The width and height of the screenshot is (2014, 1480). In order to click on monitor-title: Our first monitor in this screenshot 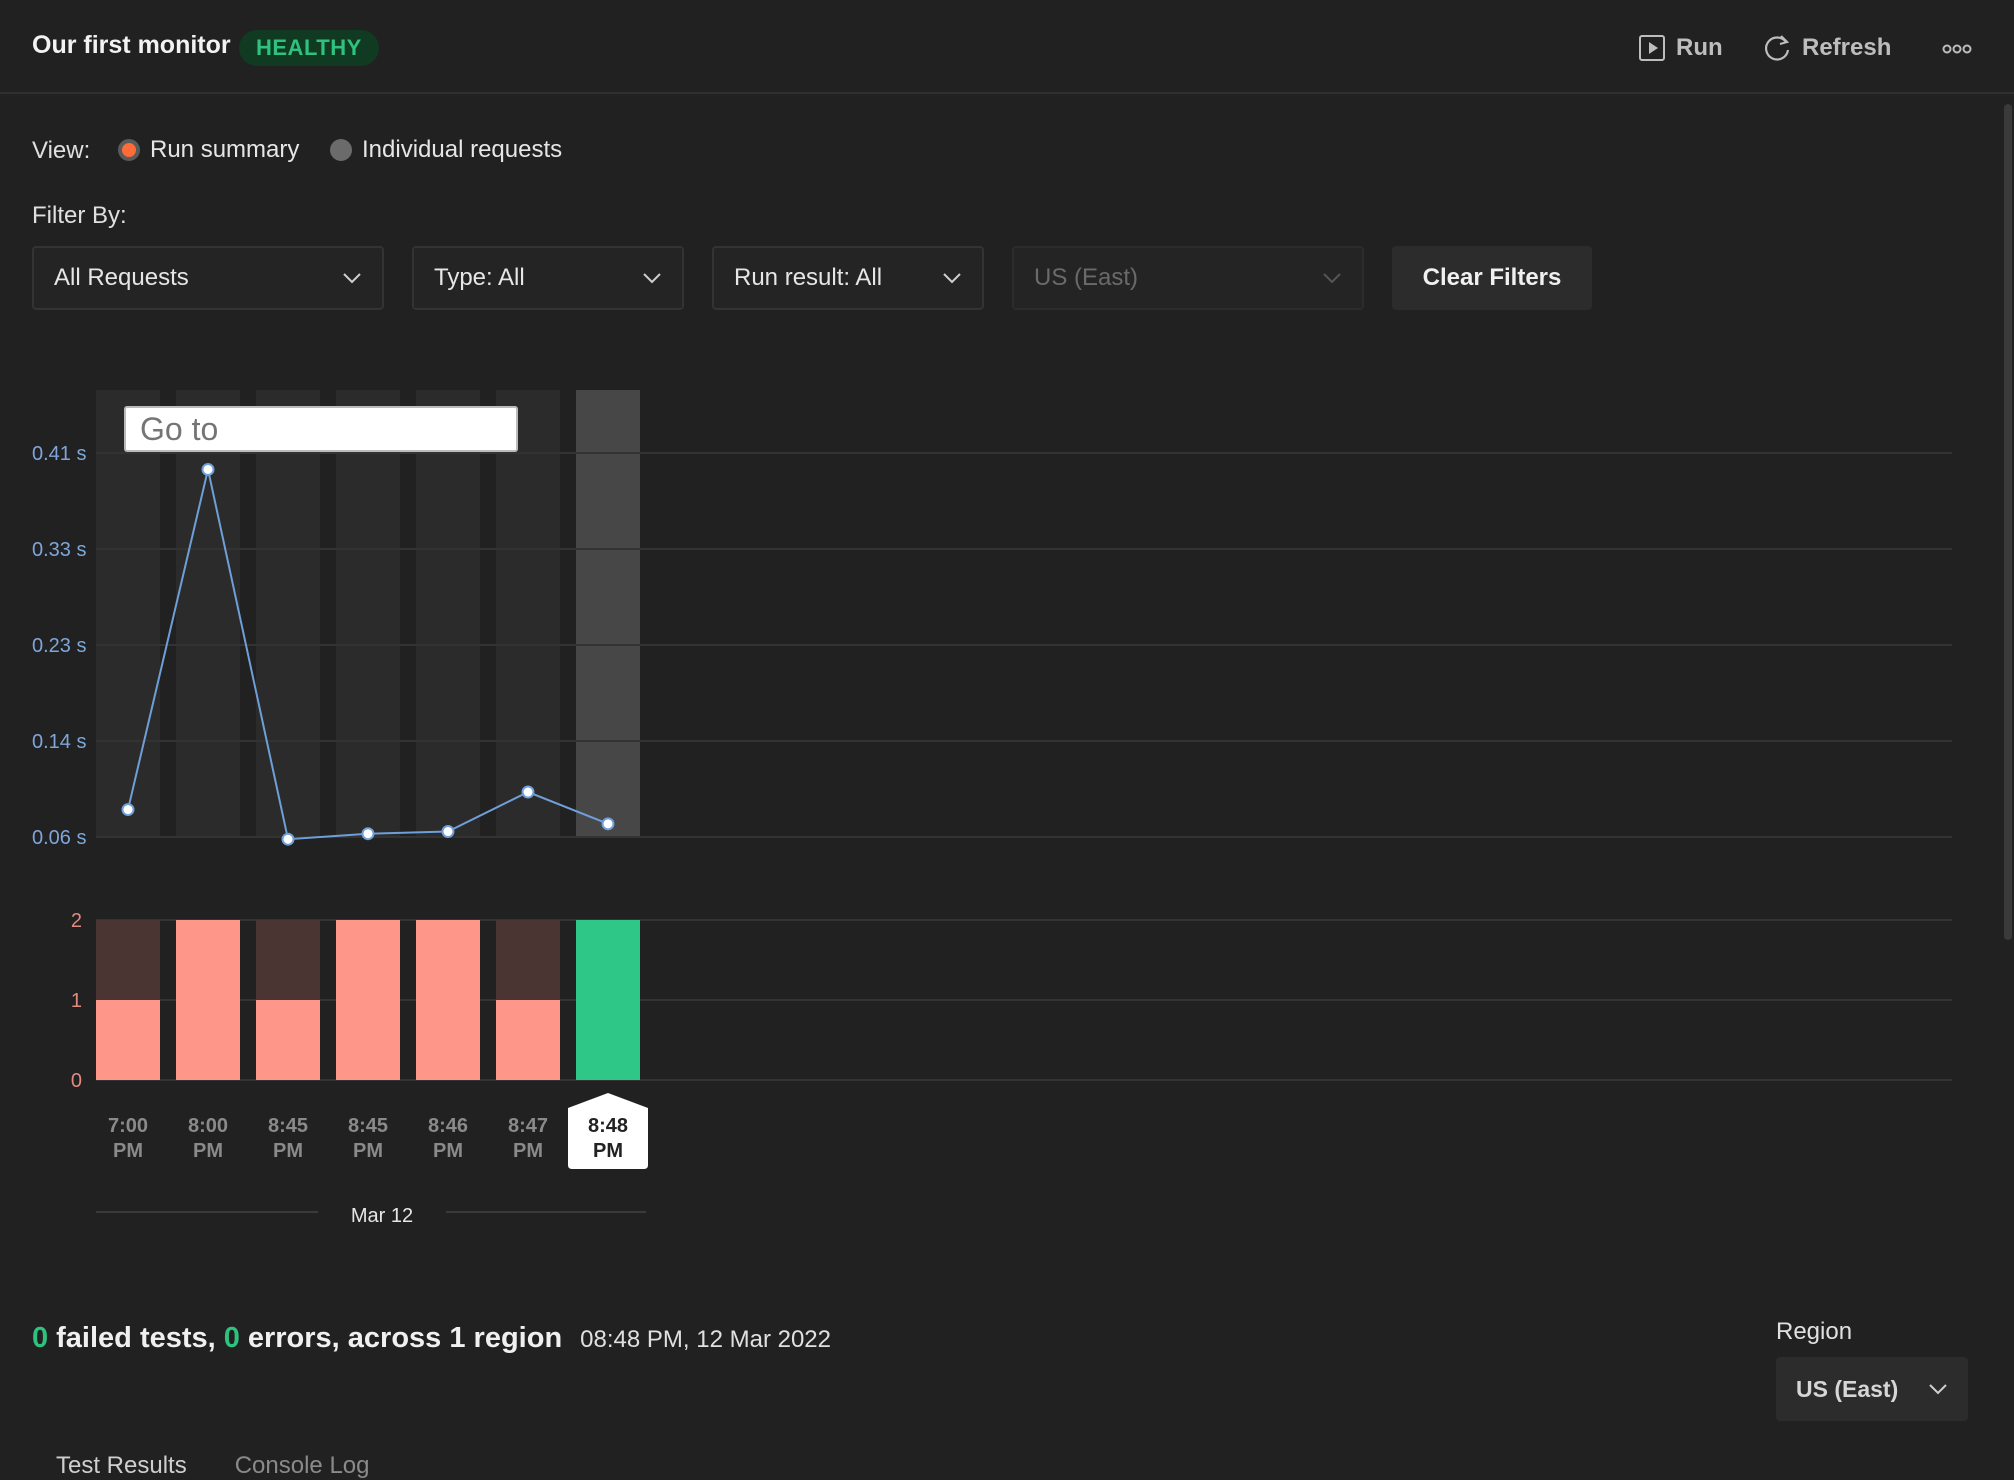, I will do `click(131, 45)`.